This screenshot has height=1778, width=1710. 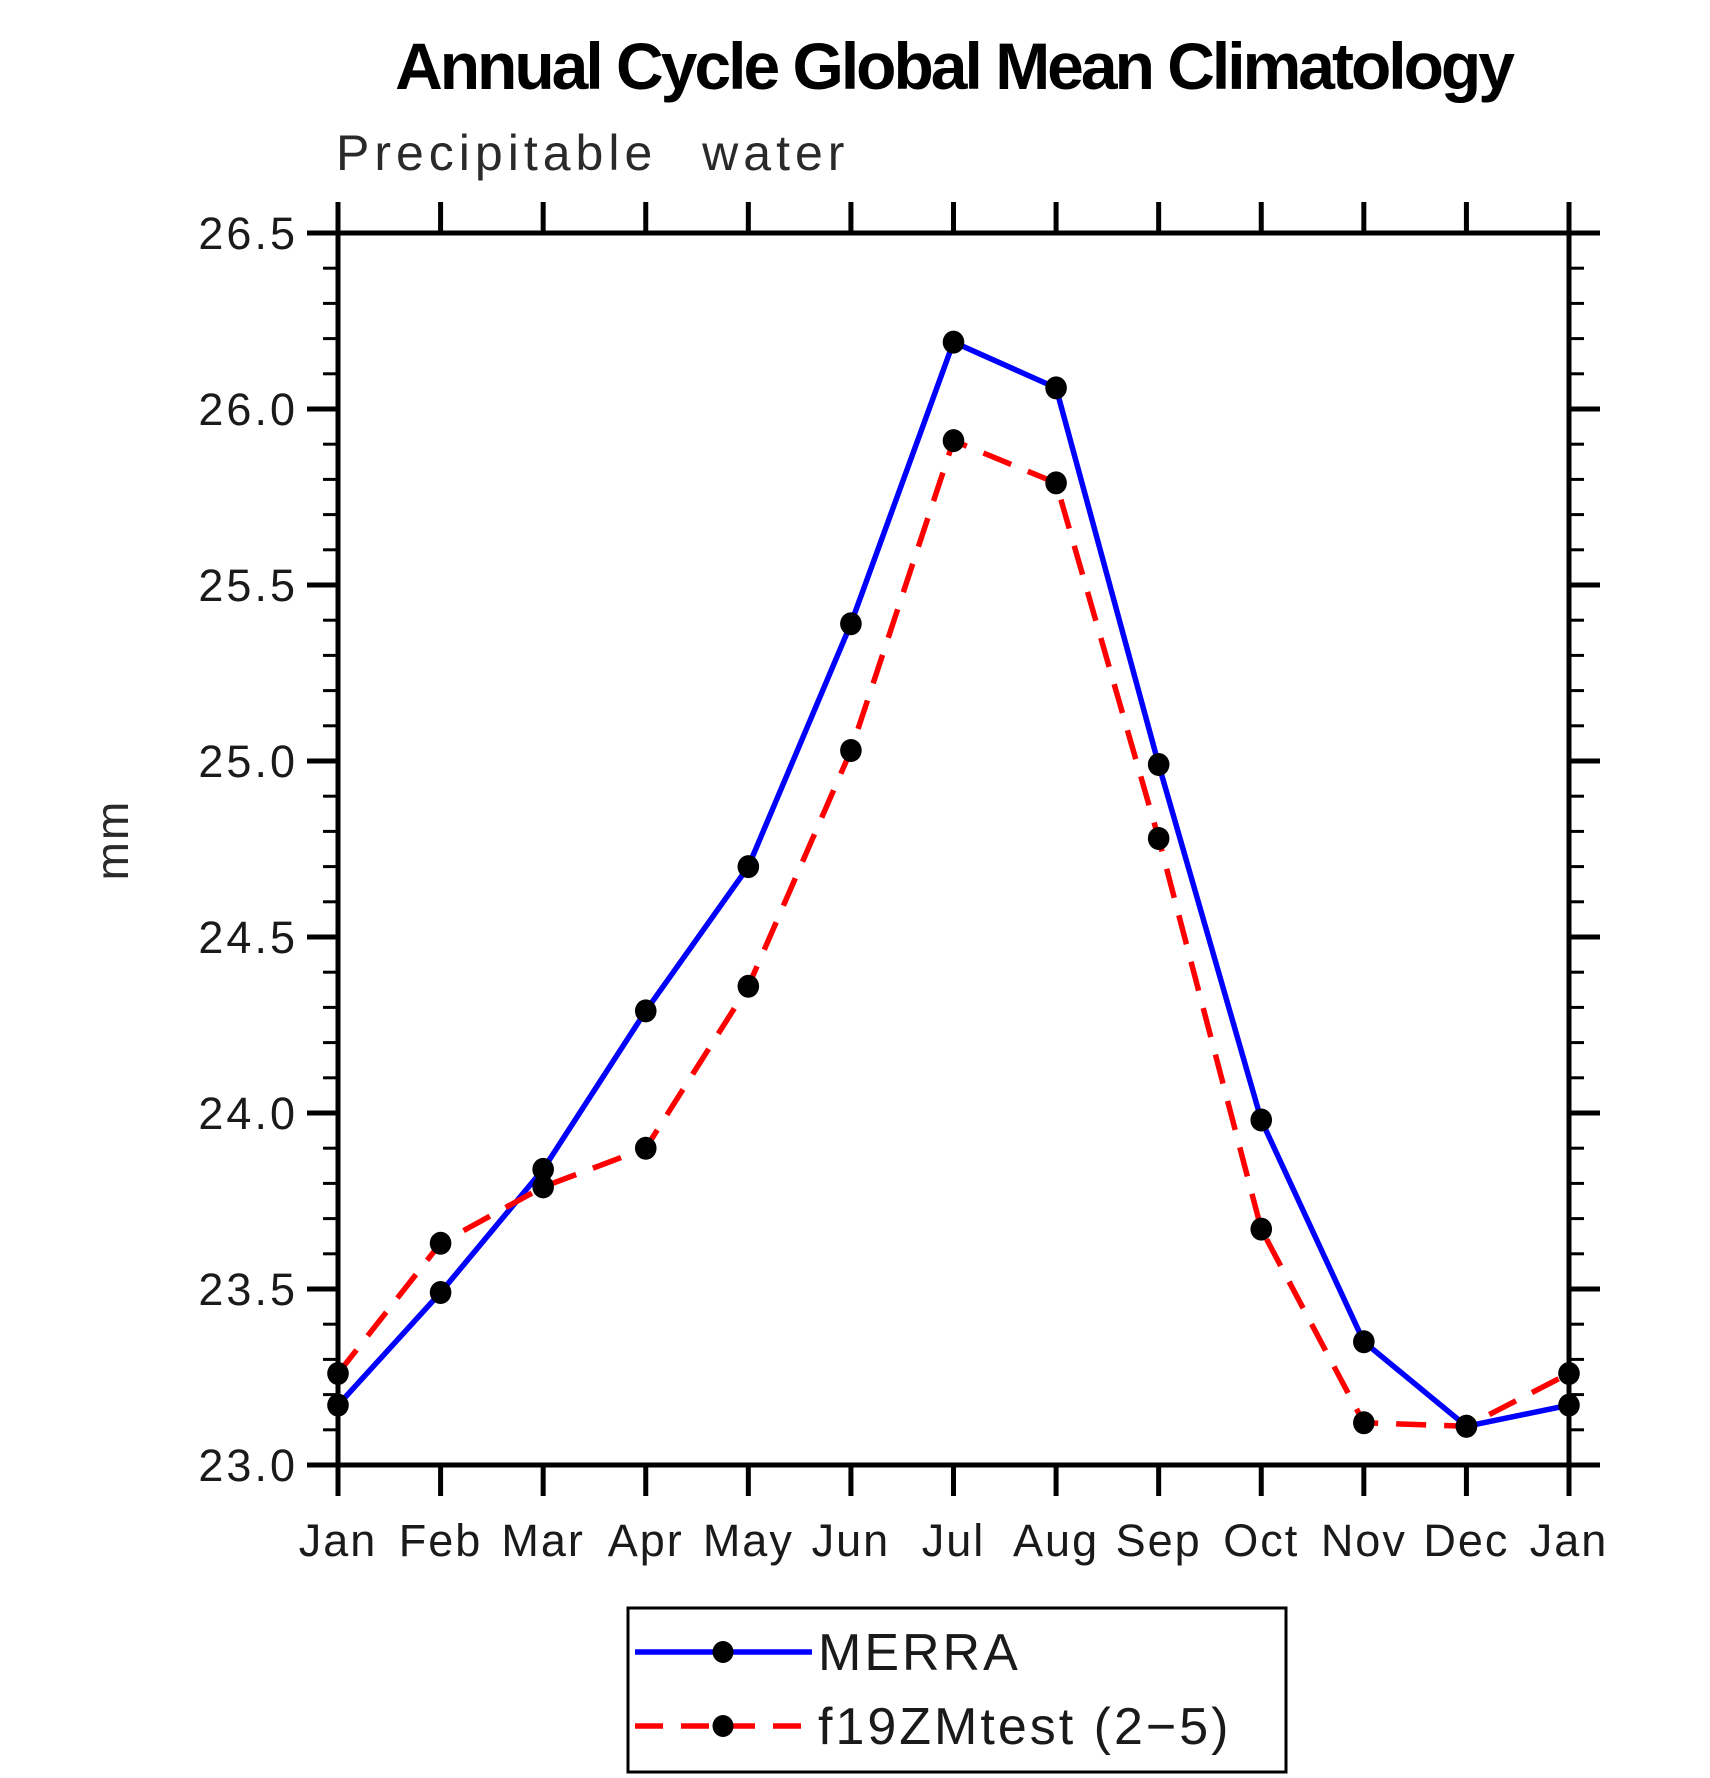 I want to click on y-tick-label: 26.0, so click(x=248, y=409).